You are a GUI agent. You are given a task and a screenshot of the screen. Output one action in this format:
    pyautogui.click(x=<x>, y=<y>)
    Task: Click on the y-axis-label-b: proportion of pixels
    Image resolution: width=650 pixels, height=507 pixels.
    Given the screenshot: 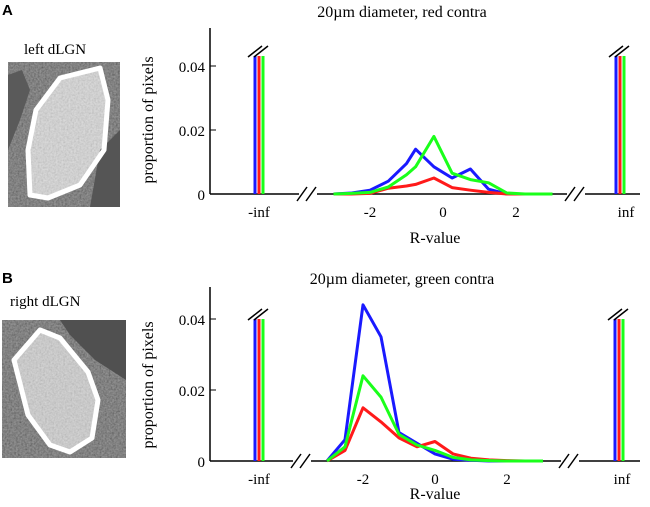 What is the action you would take?
    pyautogui.click(x=148, y=384)
    